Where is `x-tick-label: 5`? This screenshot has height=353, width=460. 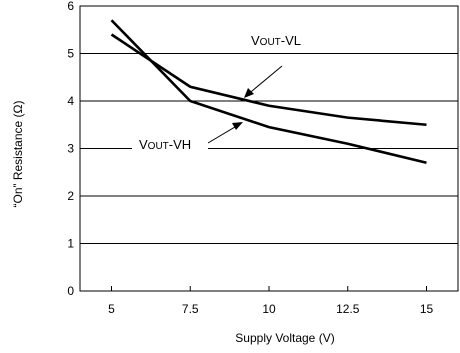 x-tick-label: 5 is located at coordinates (111, 309).